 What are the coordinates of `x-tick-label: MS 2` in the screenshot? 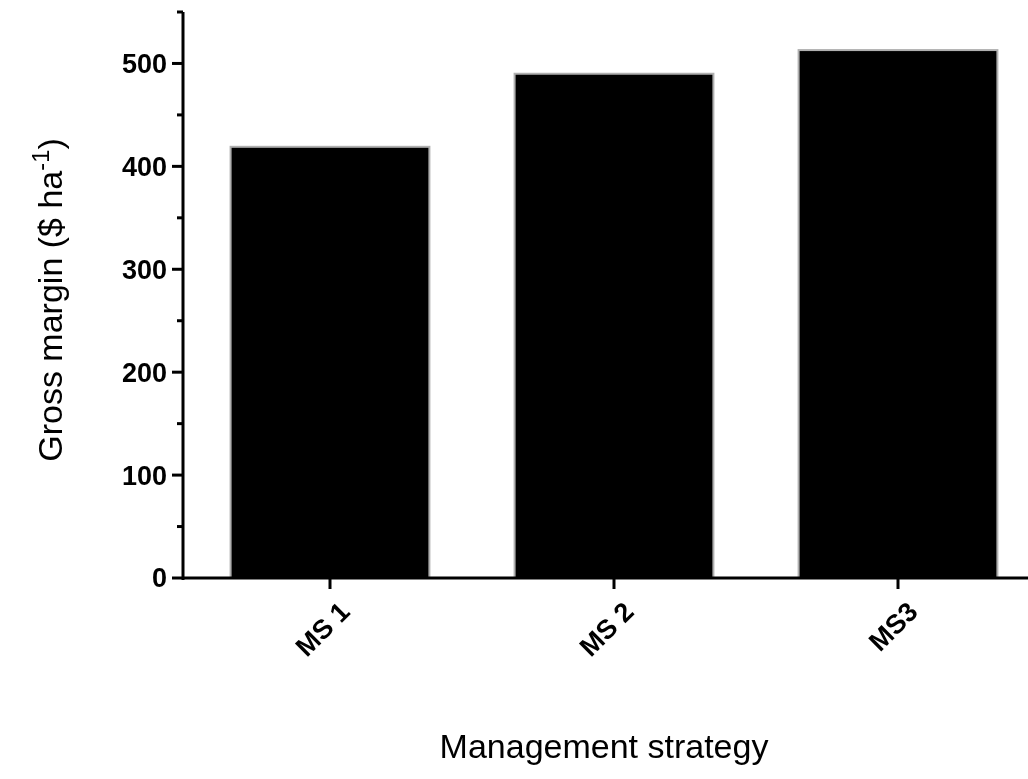 It's located at (606, 629).